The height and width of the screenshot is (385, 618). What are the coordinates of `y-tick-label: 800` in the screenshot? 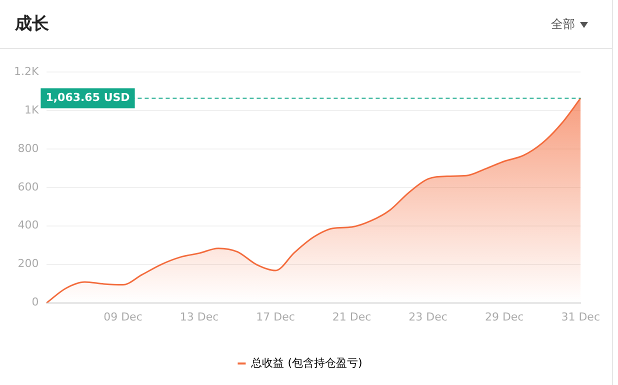 It's located at (28, 148).